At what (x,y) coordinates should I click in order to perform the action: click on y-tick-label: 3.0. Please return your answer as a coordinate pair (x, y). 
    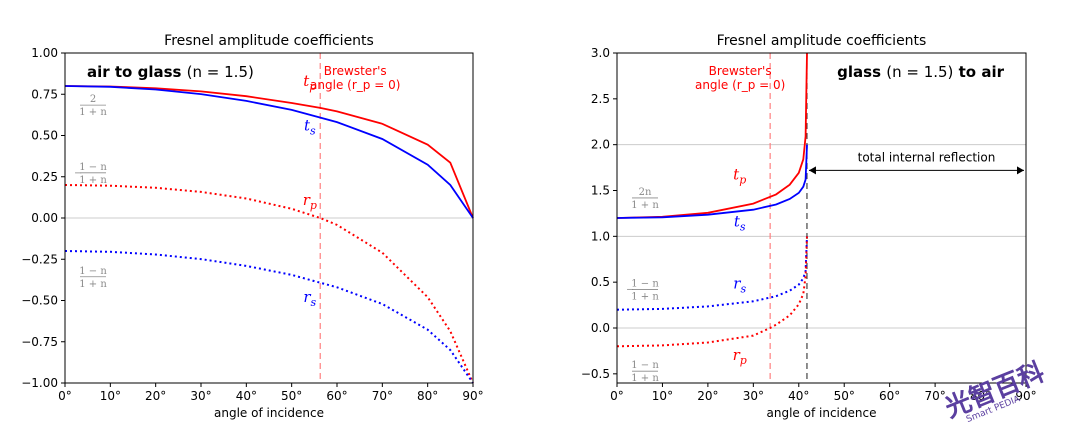
    Looking at the image, I should click on (600, 53).